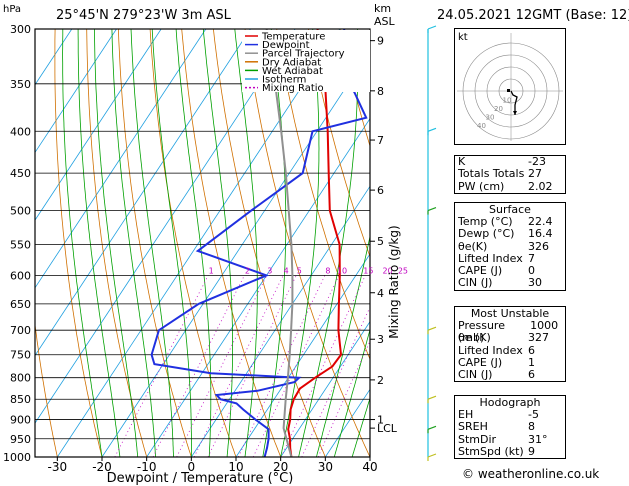 Image resolution: width=629 pixels, height=486 pixels. What do you see at coordinates (380, 91) in the screenshot?
I see `km-tick-label: 8` at bounding box center [380, 91].